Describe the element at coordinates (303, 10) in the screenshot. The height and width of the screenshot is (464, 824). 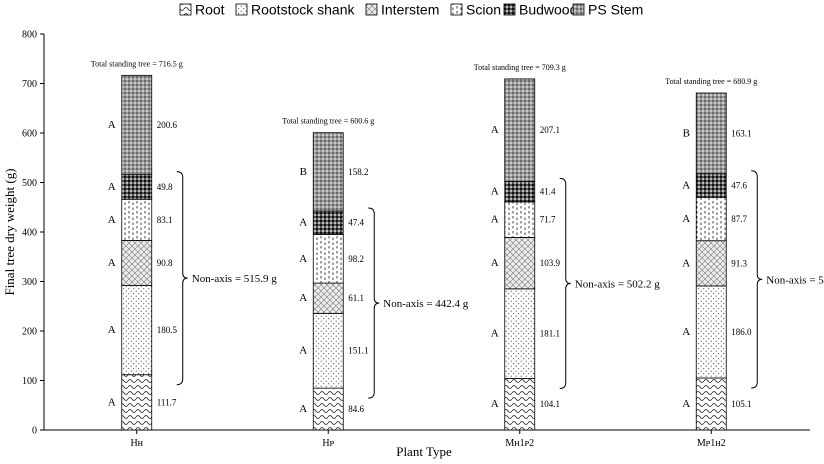
I see `legend-label: Rootstock shank` at that location.